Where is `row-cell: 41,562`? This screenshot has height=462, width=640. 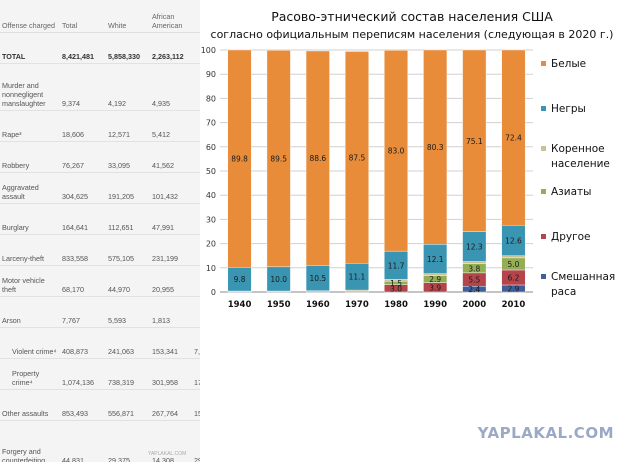 row-cell: 41,562 is located at coordinates (171, 157).